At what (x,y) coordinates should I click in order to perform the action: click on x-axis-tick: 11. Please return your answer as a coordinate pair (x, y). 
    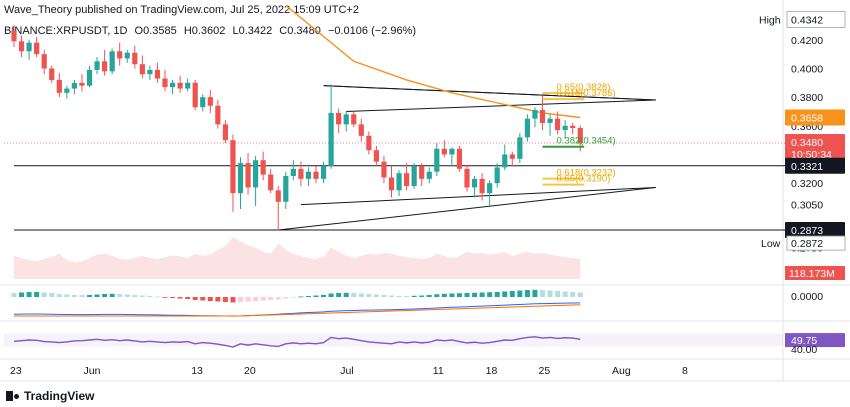
    Looking at the image, I should click on (438, 371).